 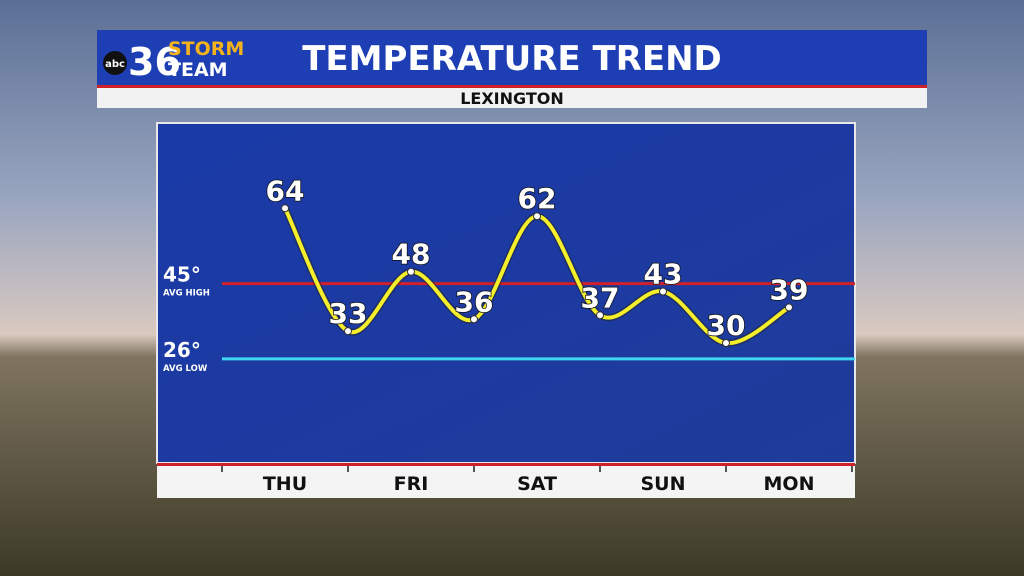 What do you see at coordinates (789, 484) in the screenshot?
I see `x-tick-label: MON` at bounding box center [789, 484].